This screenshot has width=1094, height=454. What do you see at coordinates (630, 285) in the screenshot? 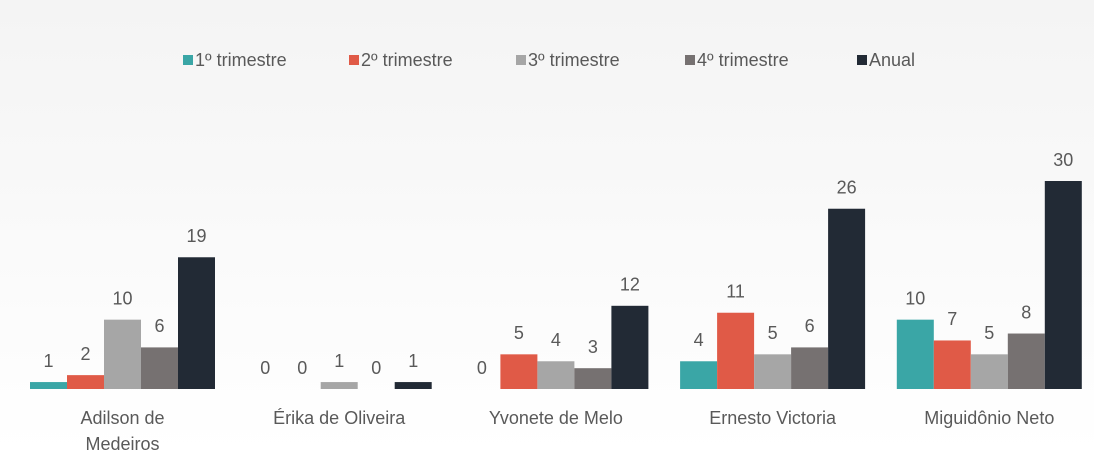
I see `value-label: 12` at bounding box center [630, 285].